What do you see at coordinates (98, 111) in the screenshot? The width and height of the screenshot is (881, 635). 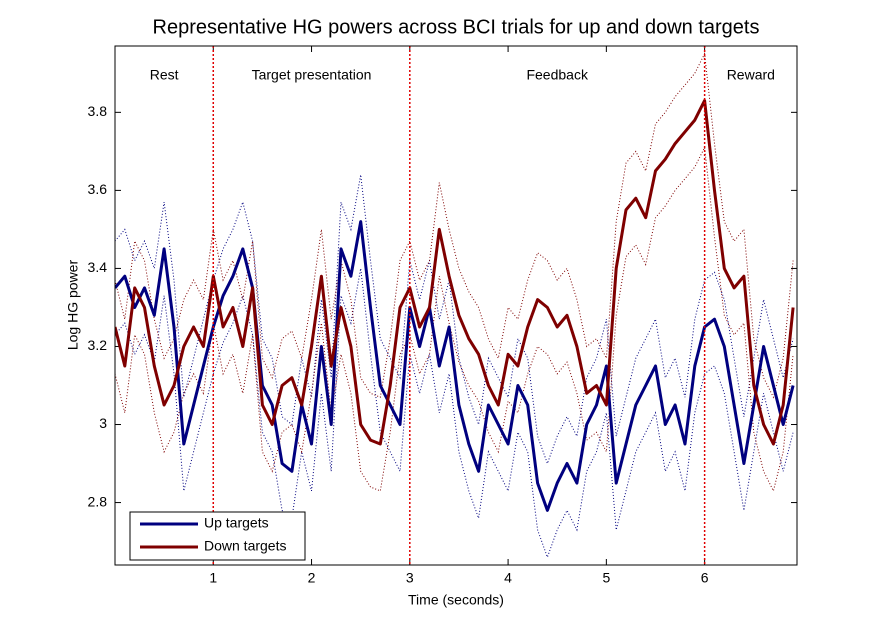 I see `y-tick-label: 3.8` at bounding box center [98, 111].